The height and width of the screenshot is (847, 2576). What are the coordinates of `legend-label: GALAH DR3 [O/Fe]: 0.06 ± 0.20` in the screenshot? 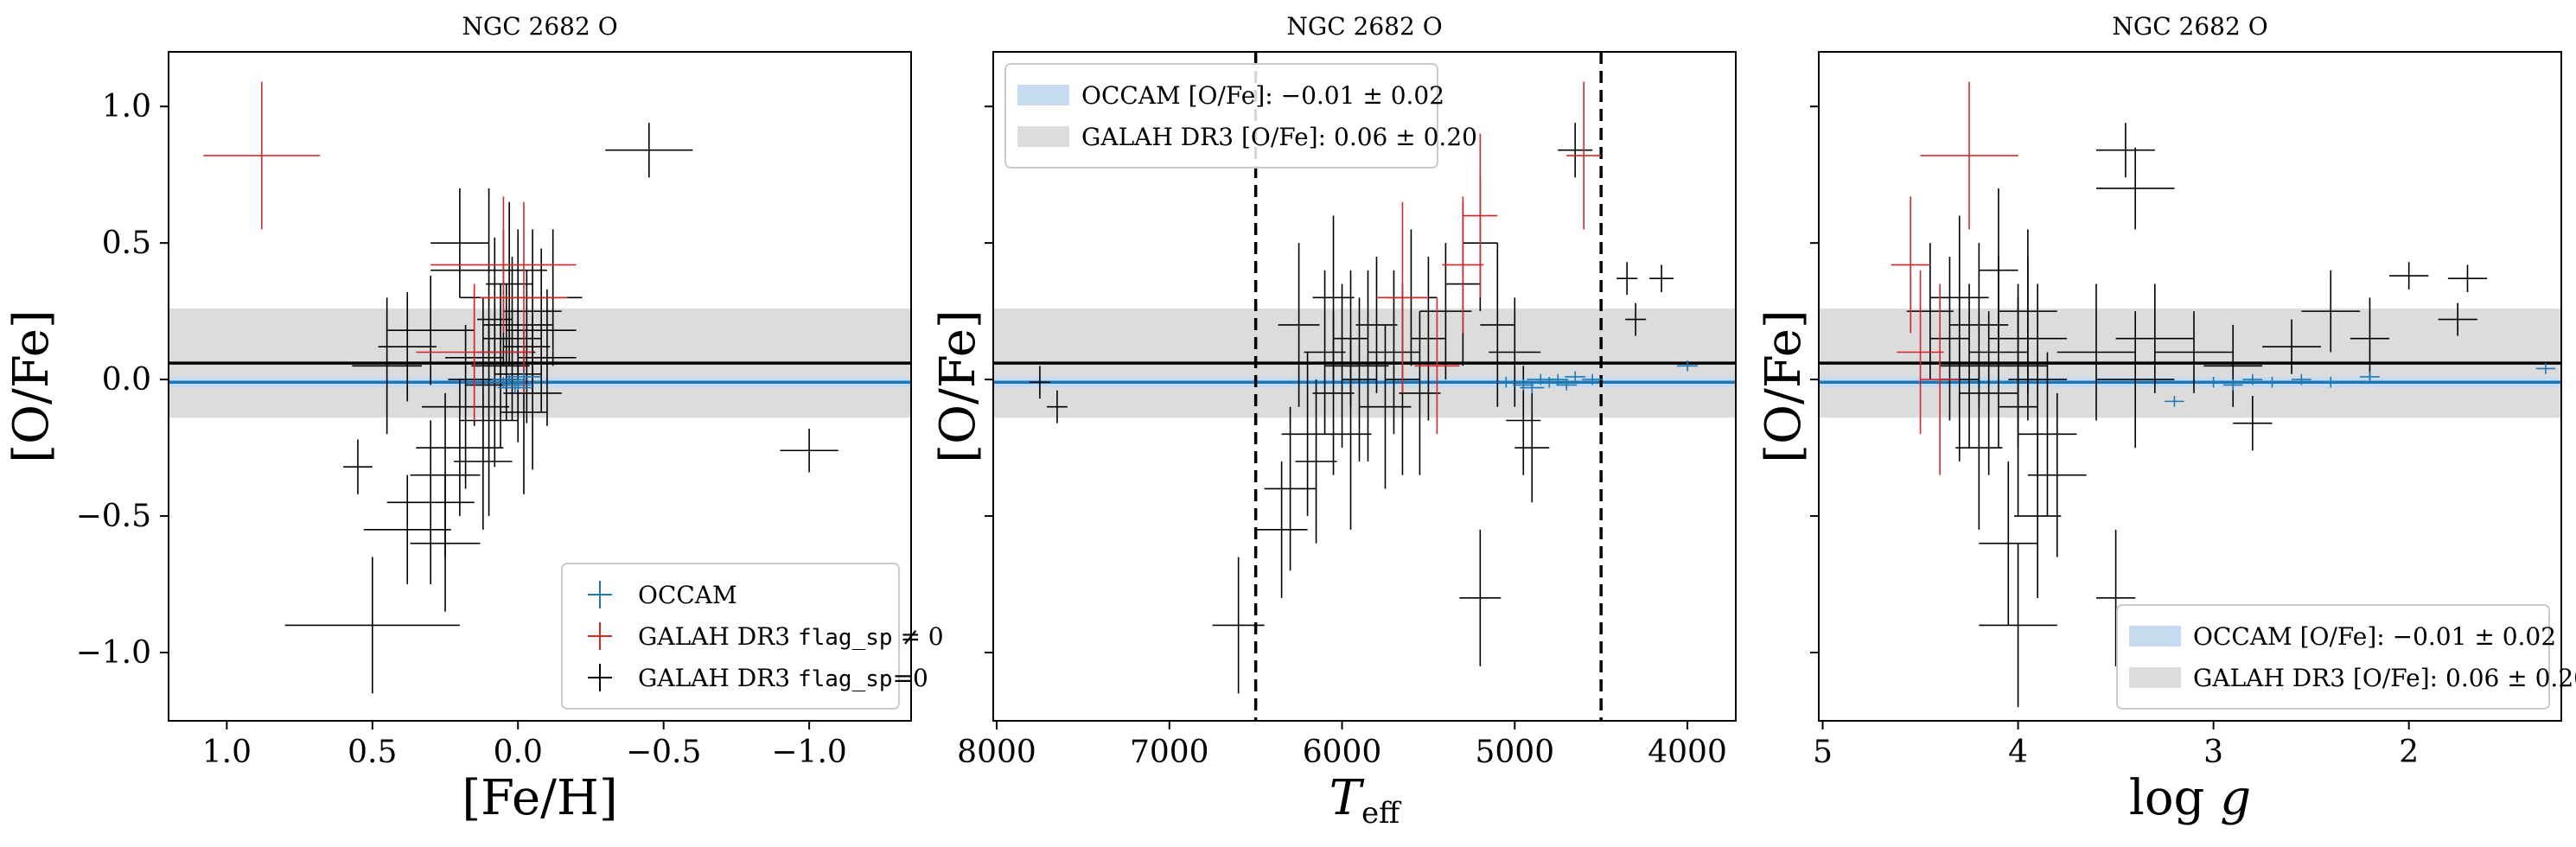 It's located at (1279, 137).